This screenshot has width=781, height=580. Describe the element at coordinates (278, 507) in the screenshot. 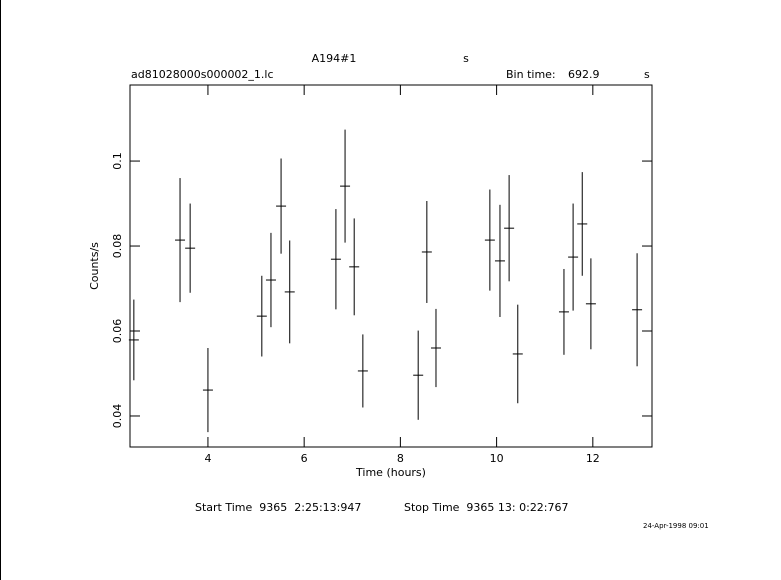

I see `start-time: Start Time 9365 2:25:13:947` at that location.